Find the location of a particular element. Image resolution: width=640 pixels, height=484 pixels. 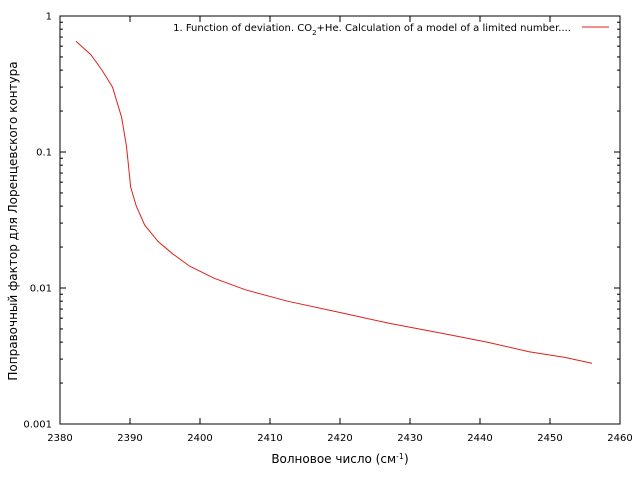

x-axis-label-superscript: -1 is located at coordinates (400, 456).